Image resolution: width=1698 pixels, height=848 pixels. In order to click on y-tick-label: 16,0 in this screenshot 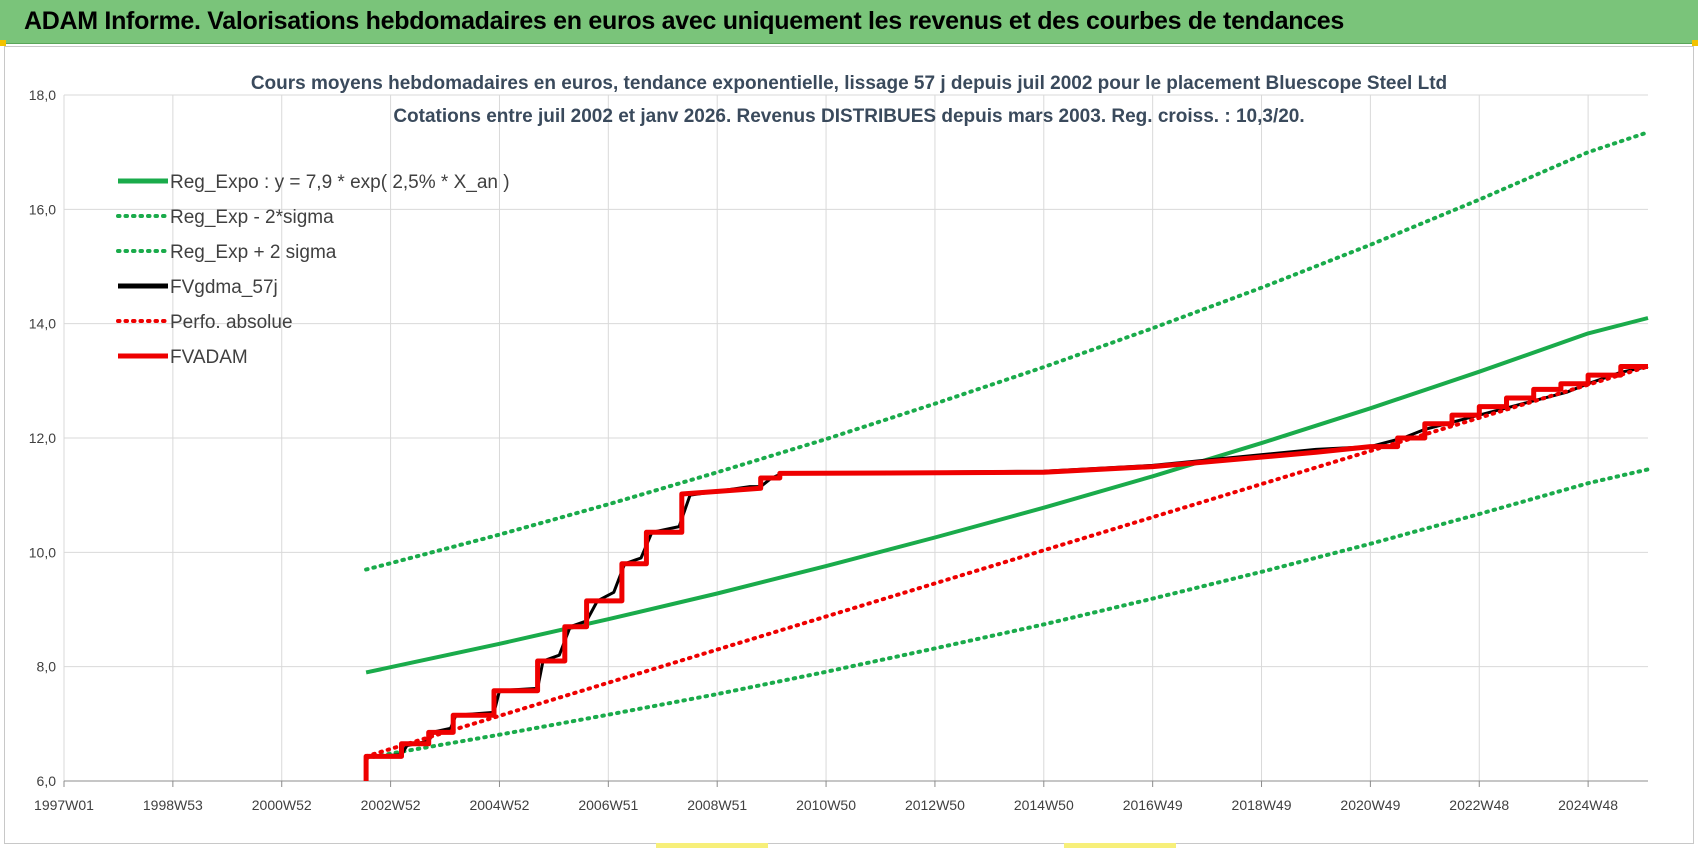, I will do `click(42, 209)`.